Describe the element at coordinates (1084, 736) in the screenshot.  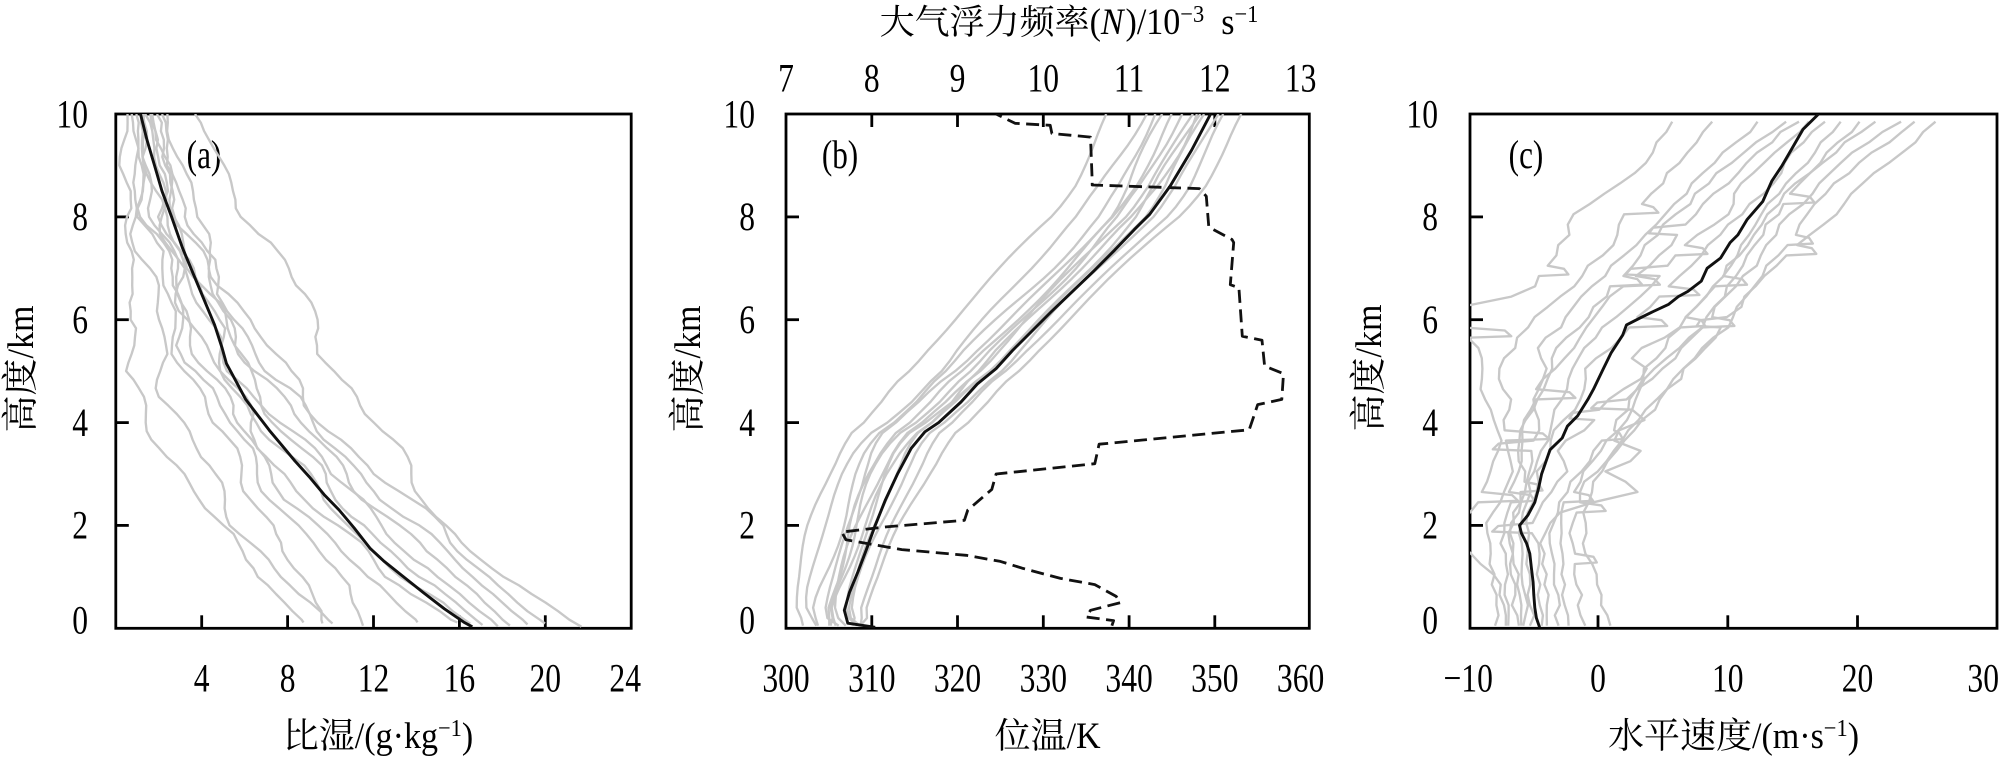
I see `svg-text: /K` at that location.